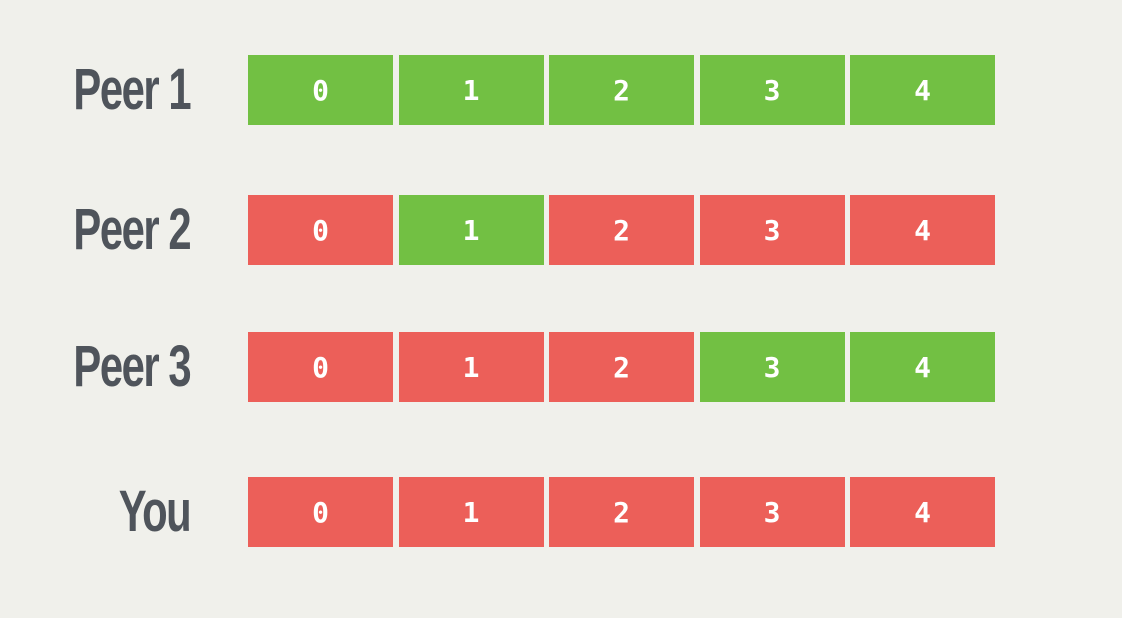  What do you see at coordinates (132, 229) in the screenshot?
I see `row-label: Peer 2` at bounding box center [132, 229].